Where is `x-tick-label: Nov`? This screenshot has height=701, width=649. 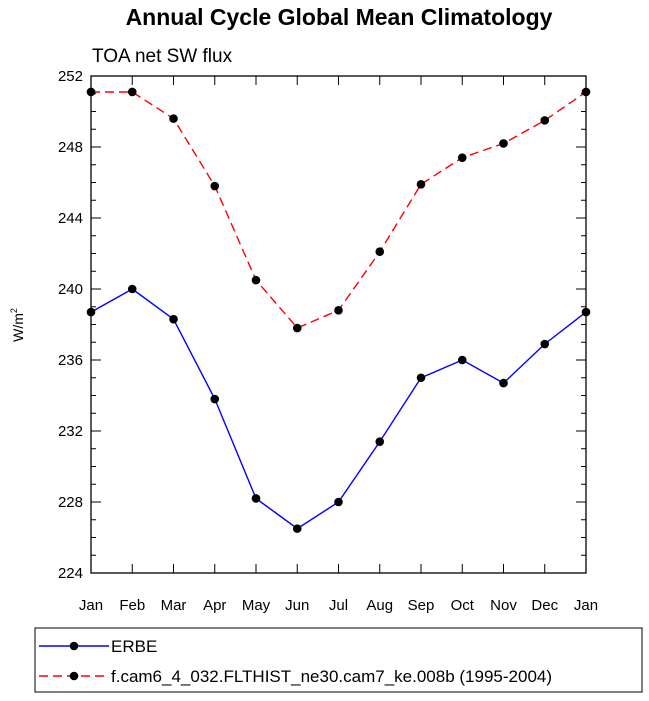
x-tick-label: Nov is located at coordinates (503, 605).